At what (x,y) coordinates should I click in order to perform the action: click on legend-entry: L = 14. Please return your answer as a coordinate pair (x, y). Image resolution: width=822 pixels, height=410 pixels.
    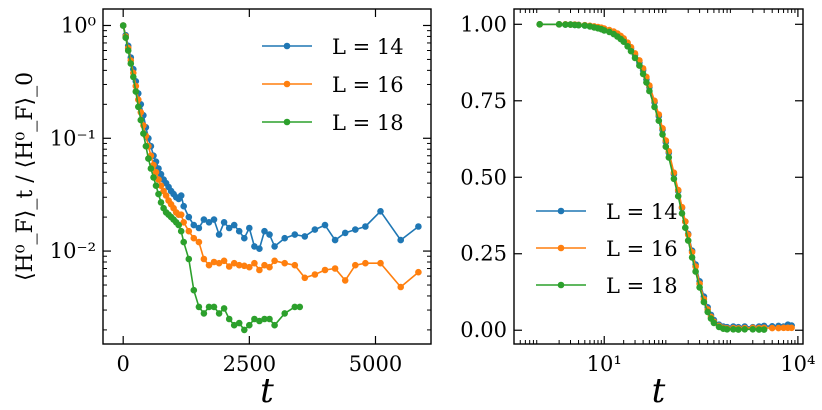
    Looking at the image, I should click on (333, 47).